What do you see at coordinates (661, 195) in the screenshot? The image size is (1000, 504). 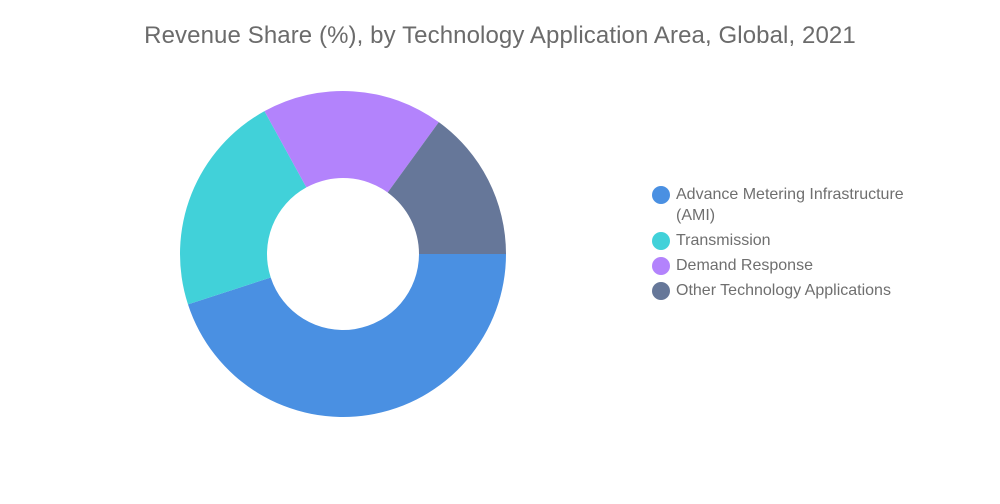 I see `legend-swatch-ami` at bounding box center [661, 195].